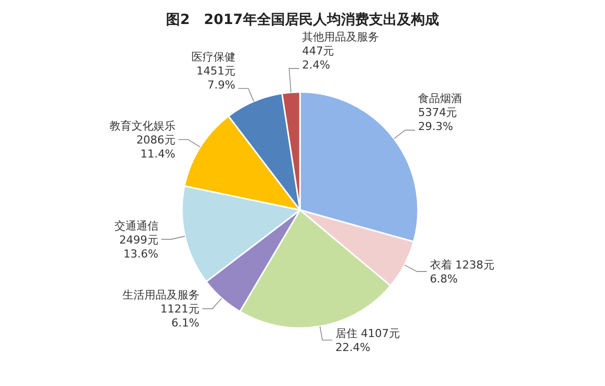 This screenshot has height=386, width=605. Describe the element at coordinates (136, 225) in the screenshot. I see `slice-label: 交通通信` at that location.